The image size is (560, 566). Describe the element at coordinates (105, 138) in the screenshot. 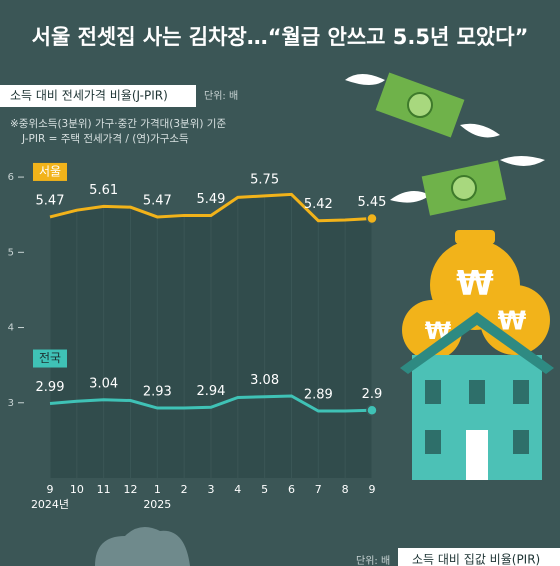

I see `note: J-PIR = 주택 전세가격 / (연)가구소득` at that location.